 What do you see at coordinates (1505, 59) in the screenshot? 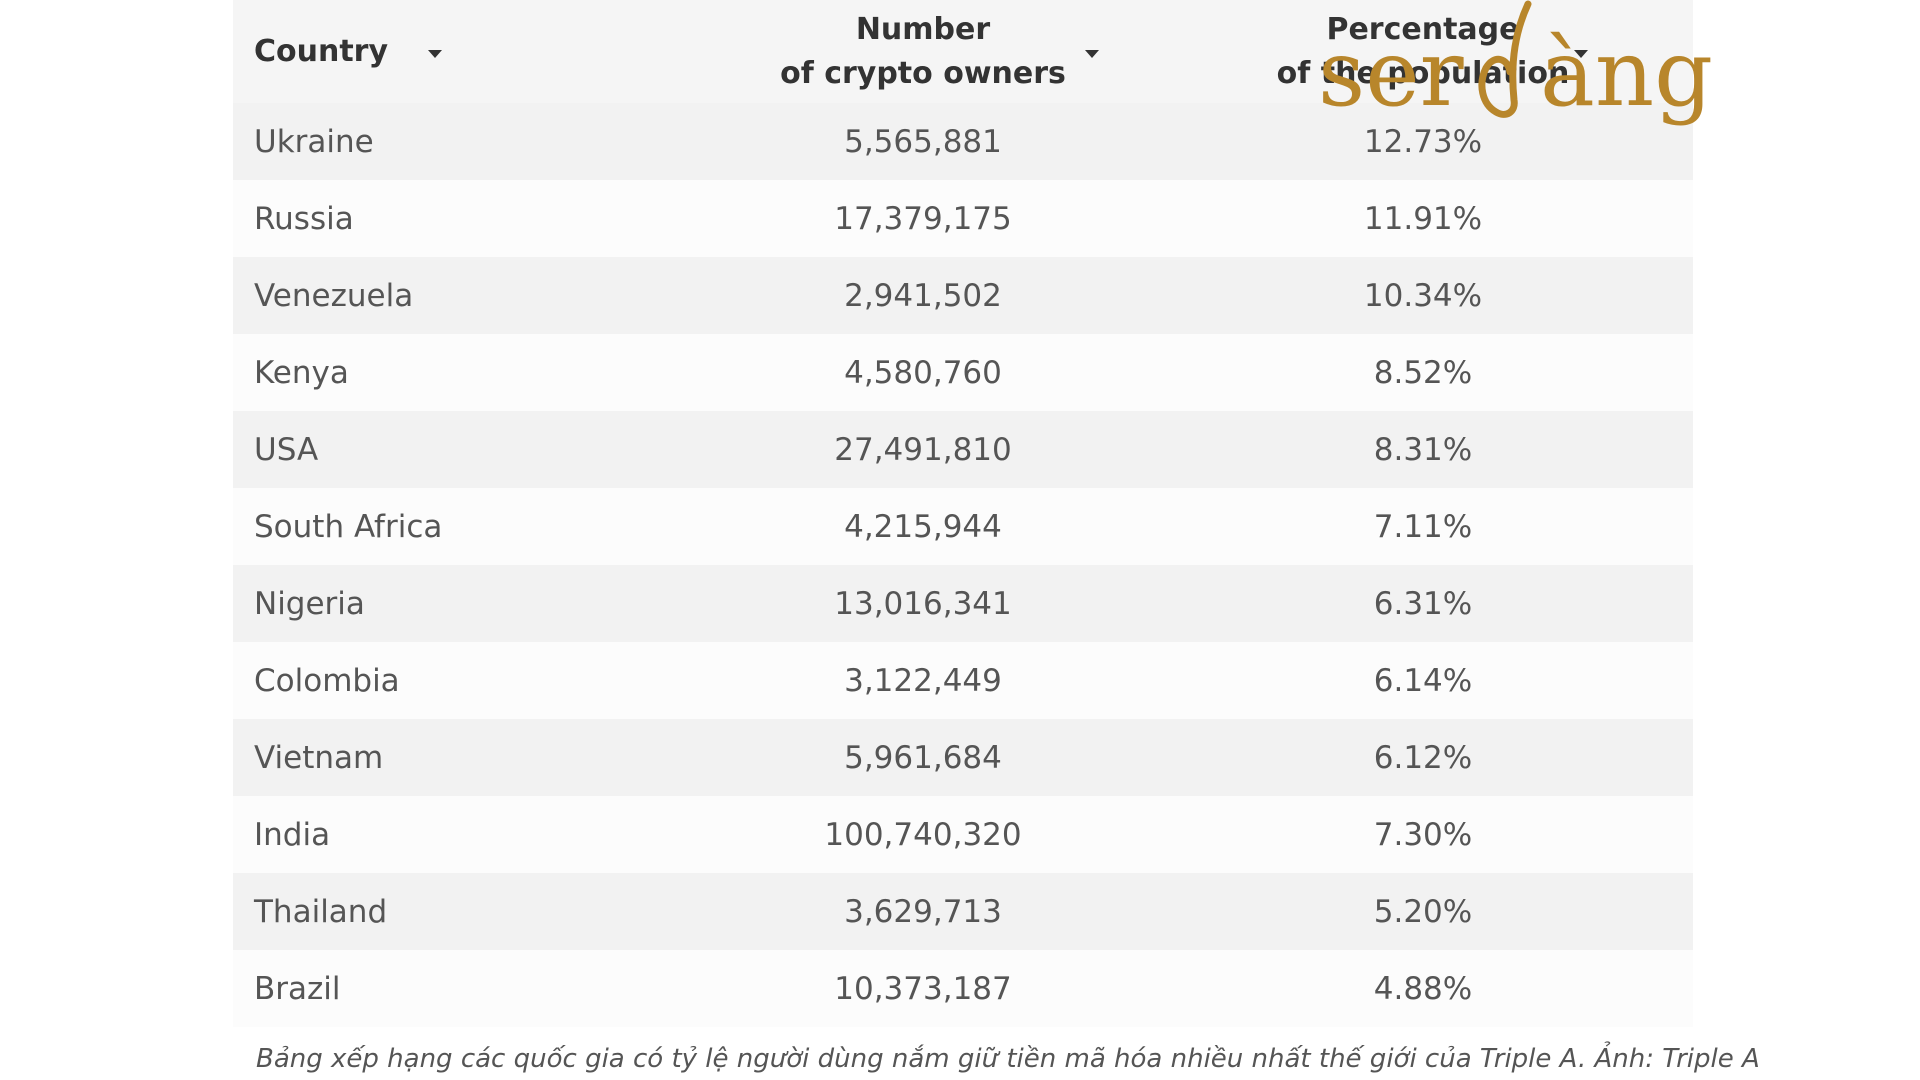
I see `logo-leaf-mark-icon` at bounding box center [1505, 59].